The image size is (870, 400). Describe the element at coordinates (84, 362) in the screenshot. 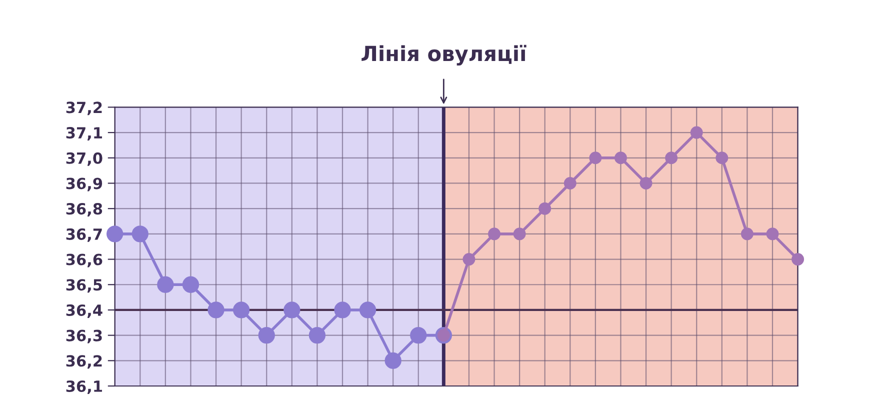

I see `y-tick-label: 36,2` at that location.